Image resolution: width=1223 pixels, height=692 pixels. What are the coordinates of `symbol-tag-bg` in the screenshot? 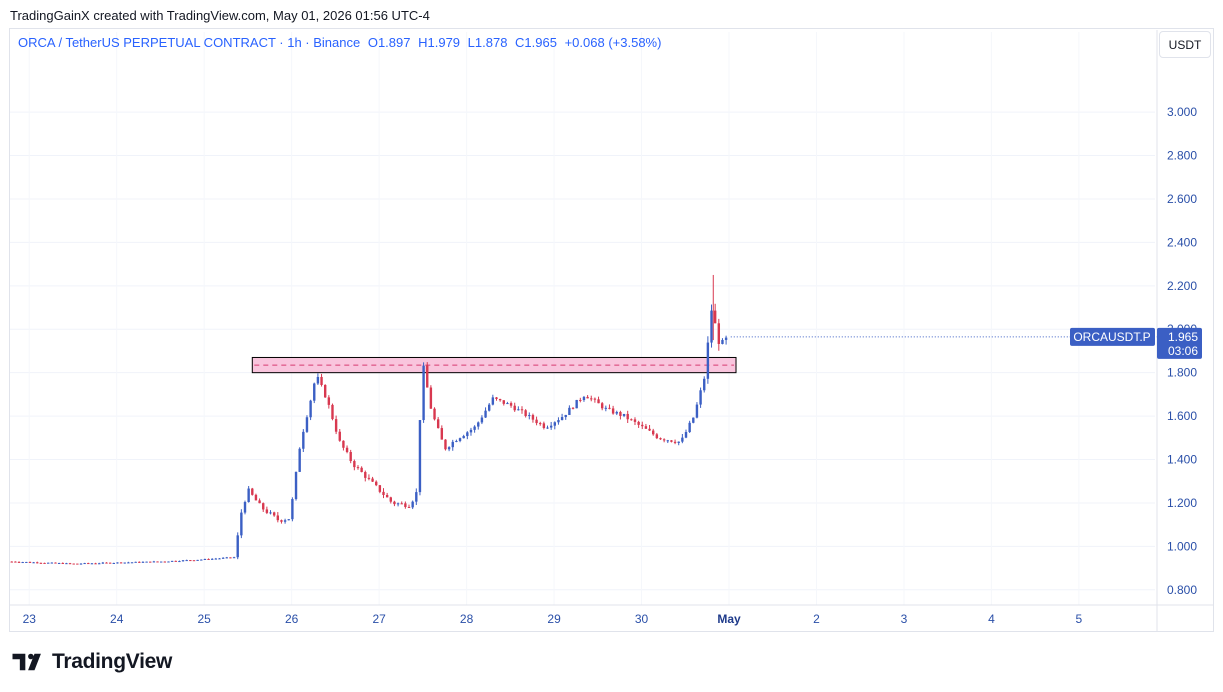 It's located at (1112, 336).